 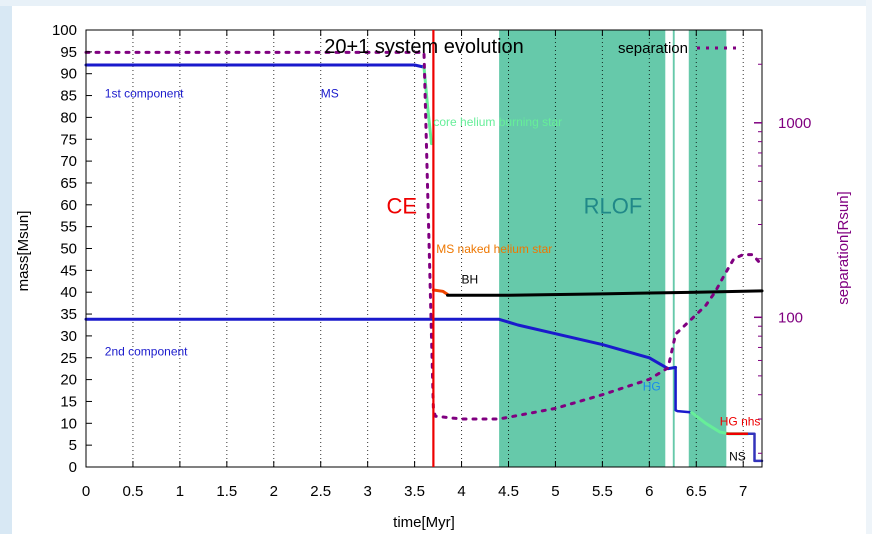 What do you see at coordinates (255, 66) in the screenshot?
I see `series-1st-component` at bounding box center [255, 66].